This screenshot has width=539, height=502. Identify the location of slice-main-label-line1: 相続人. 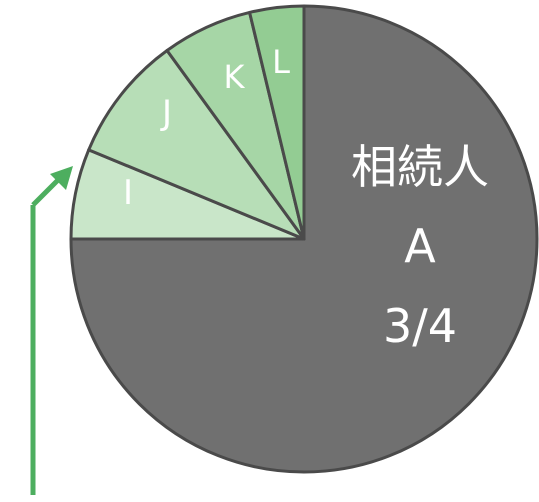
(420, 167).